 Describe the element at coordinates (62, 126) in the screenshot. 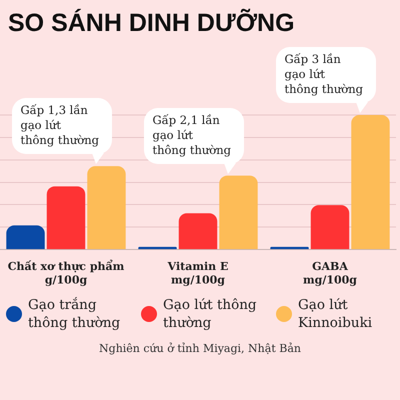

I see `annotation: Gấp 1,3 lần gạo lứt thông thường` at that location.